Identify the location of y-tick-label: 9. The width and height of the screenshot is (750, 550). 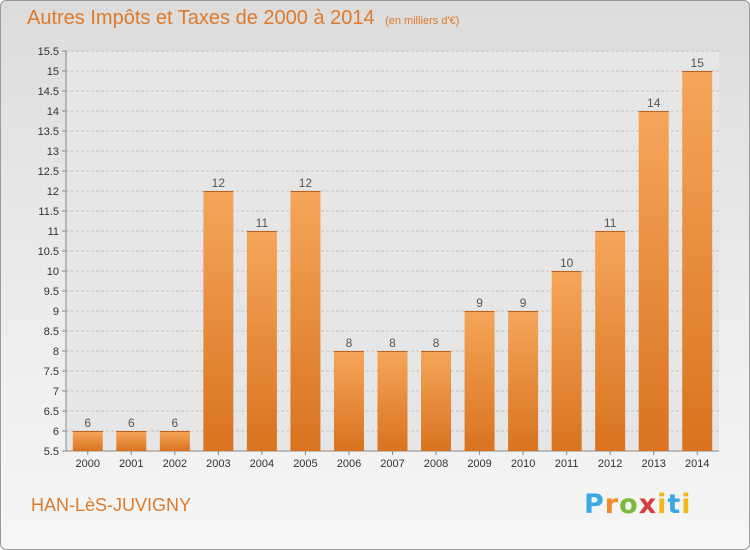
(56, 312).